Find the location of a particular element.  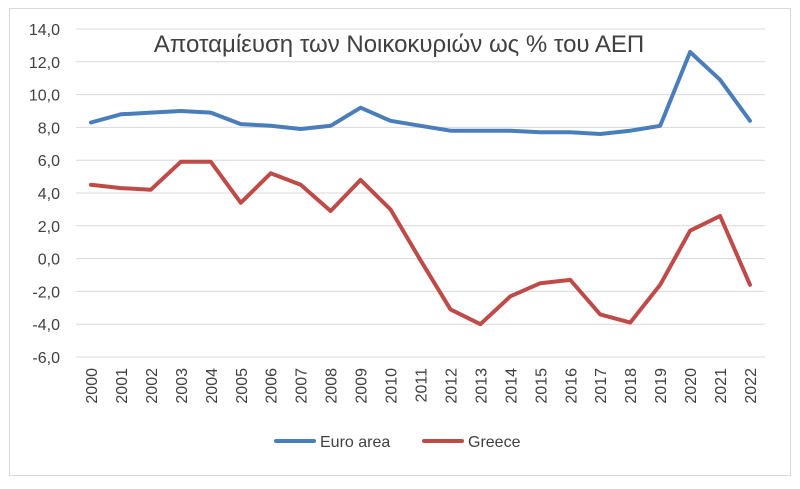

x-tick-label: 2018 is located at coordinates (631, 386).